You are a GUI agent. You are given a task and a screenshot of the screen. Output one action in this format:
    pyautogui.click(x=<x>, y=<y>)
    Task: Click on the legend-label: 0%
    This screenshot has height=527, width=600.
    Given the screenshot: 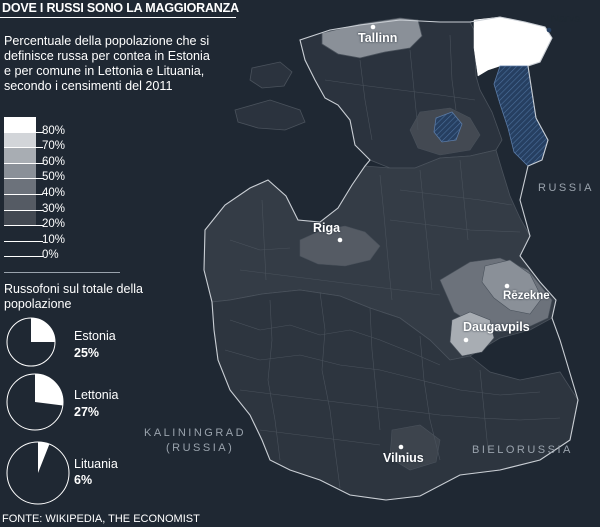 What is the action you would take?
    pyautogui.click(x=50, y=255)
    